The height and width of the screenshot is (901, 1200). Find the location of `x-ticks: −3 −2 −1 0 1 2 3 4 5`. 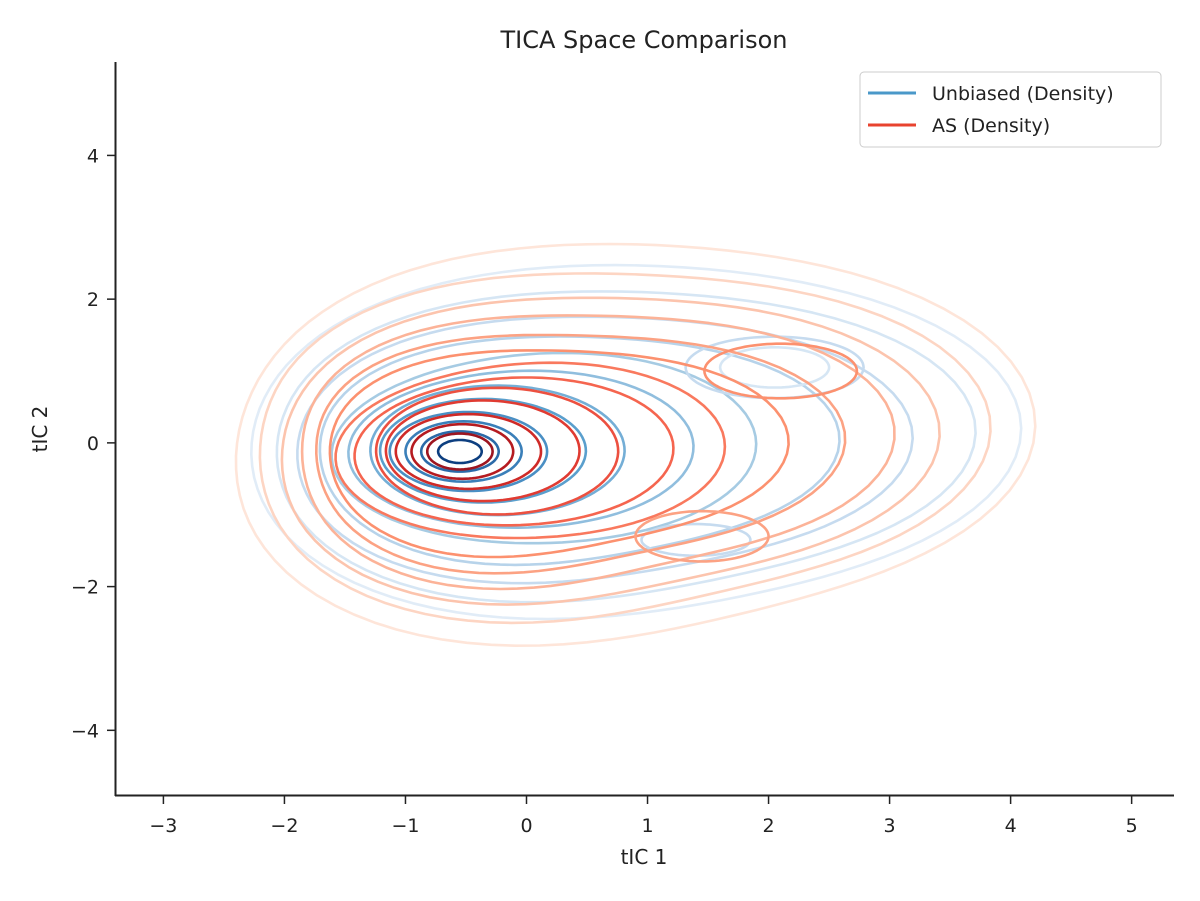

x-ticks: −3 −2 −1 0 1 2 3 4 5 is located at coordinates (643, 816).